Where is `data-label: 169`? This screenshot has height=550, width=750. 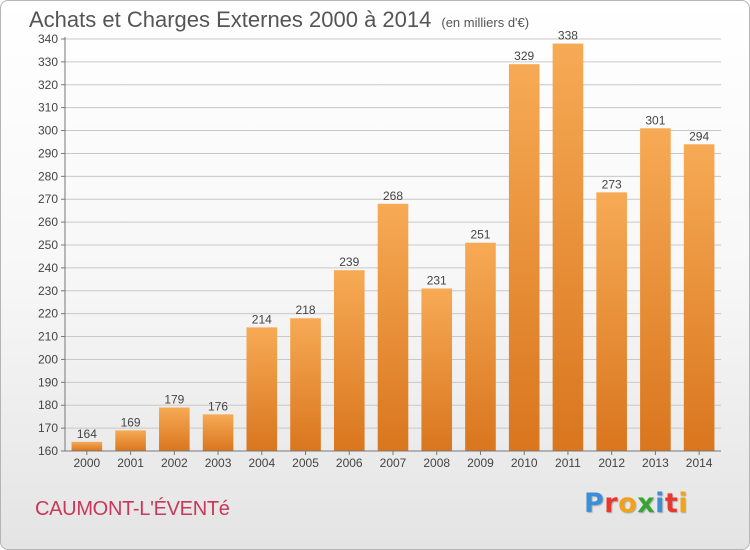
data-label: 169 is located at coordinates (131, 422).